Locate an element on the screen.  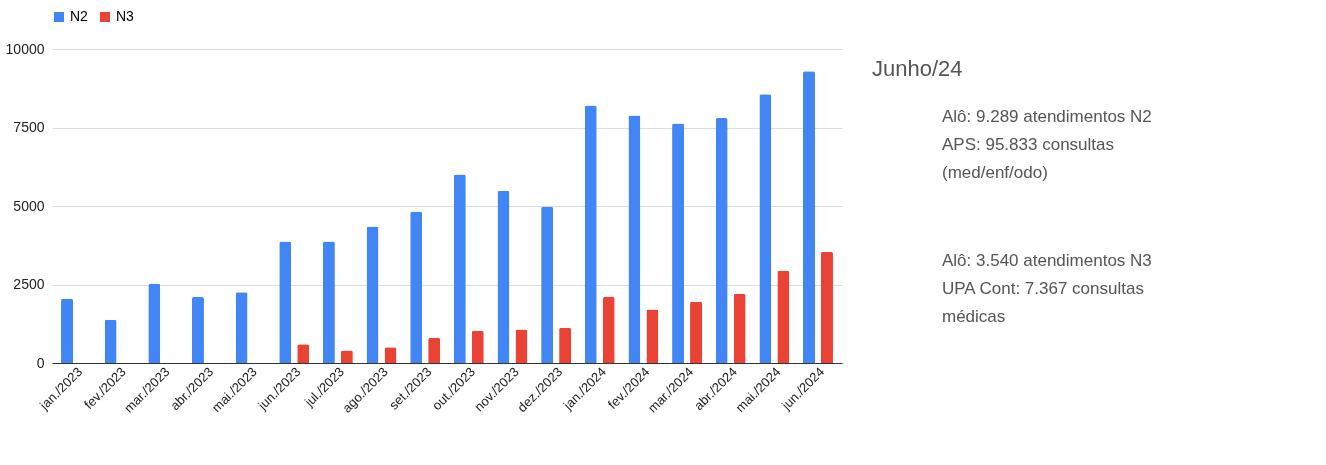
text: Alô: 3.540 atendimentos N3 is located at coordinates (1047, 260).